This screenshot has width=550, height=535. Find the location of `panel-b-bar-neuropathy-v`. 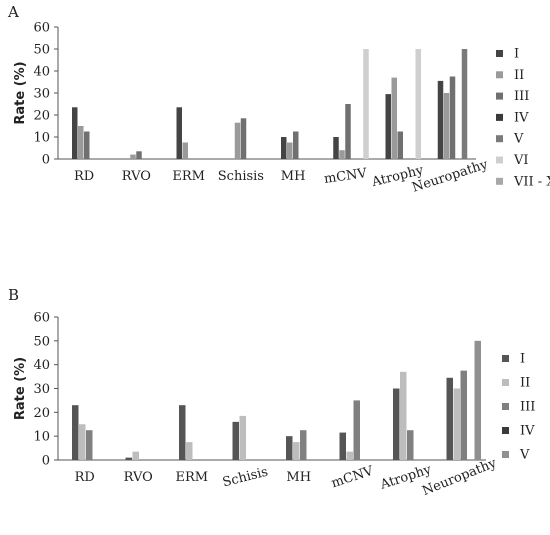

panel-b-bar-neuropathy-v is located at coordinates (477, 400).